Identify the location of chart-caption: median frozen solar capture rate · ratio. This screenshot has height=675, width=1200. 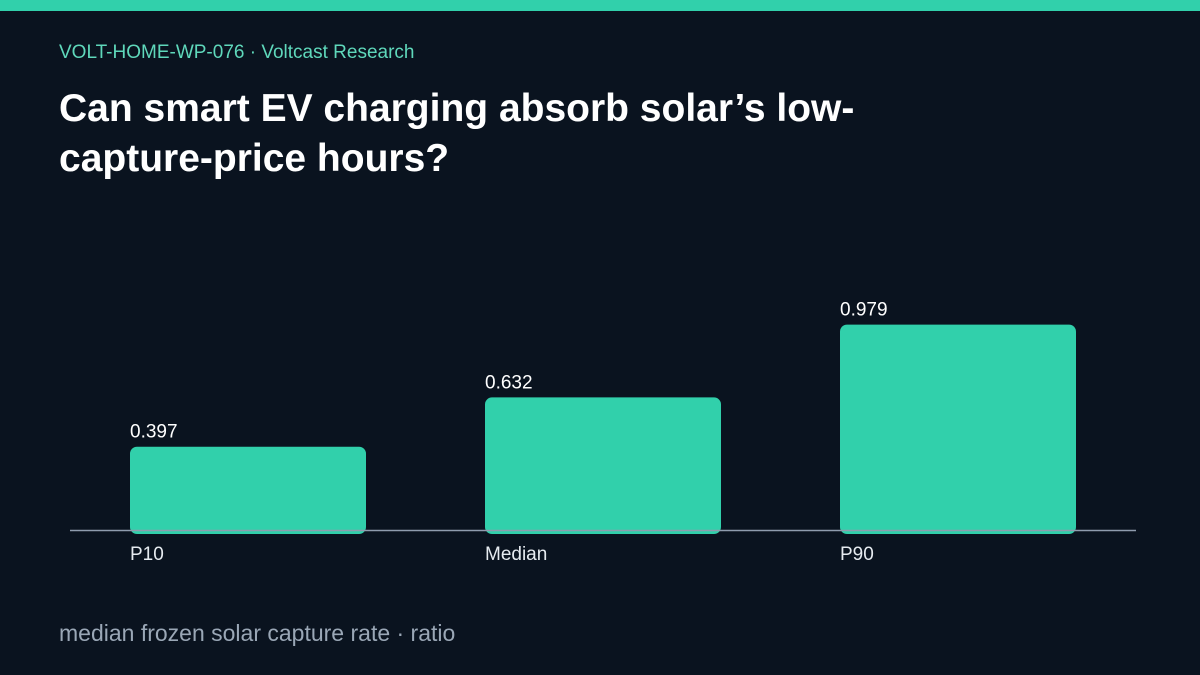
(257, 633).